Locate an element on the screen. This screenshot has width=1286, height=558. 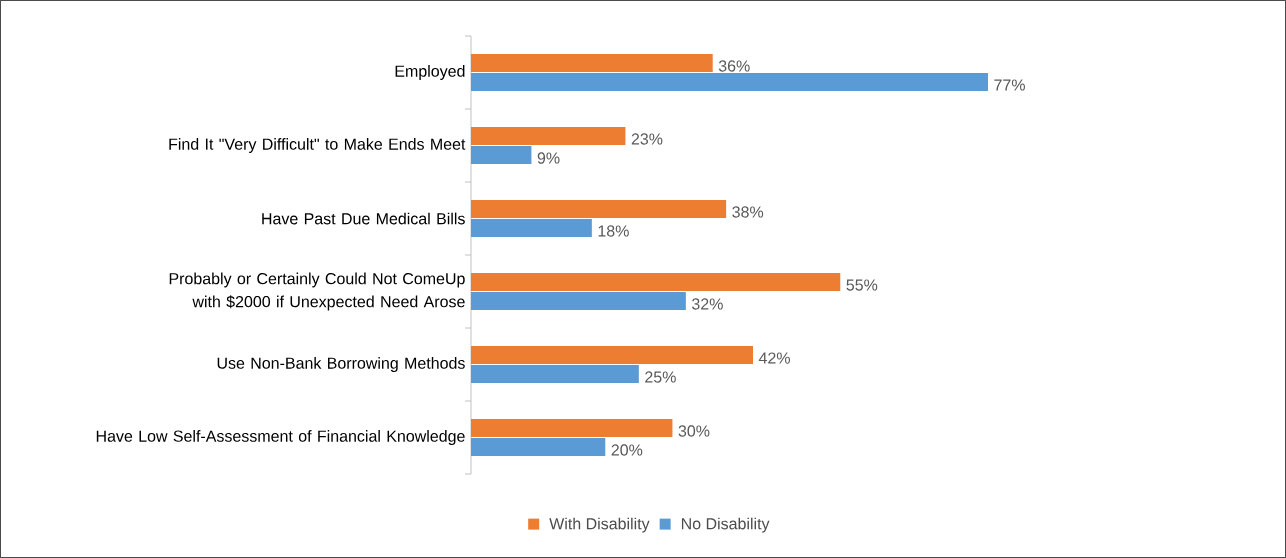
data-label: 18% is located at coordinates (613, 231).